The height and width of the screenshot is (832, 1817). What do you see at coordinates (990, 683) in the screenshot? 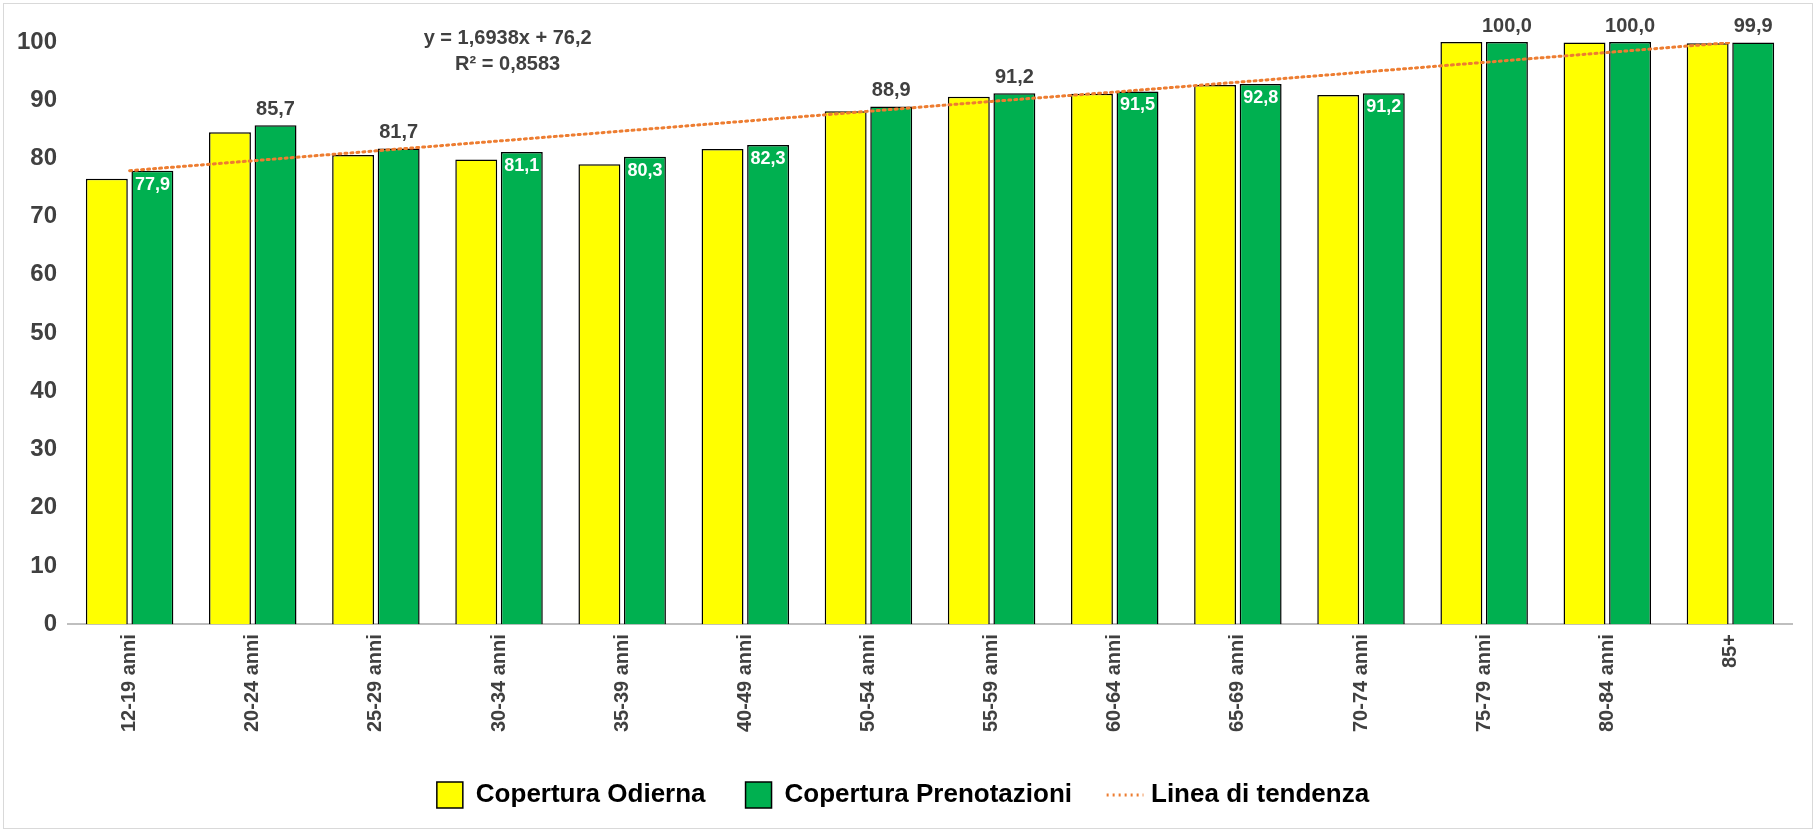
I see `x-tick-label: 55-59 anni` at bounding box center [990, 683].